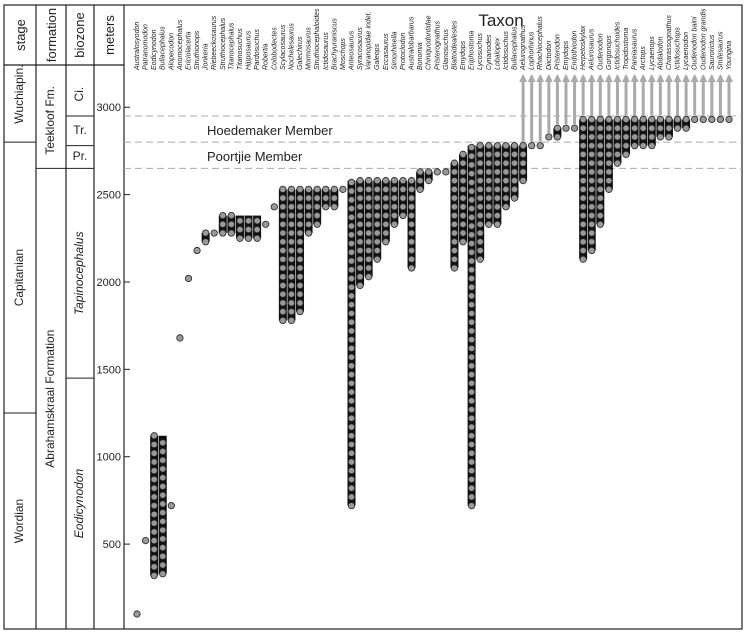 The height and width of the screenshot is (634, 750). What do you see at coordinates (712, 52) in the screenshot?
I see `taxon-label-saurorictus-67: Saurorictus` at bounding box center [712, 52].